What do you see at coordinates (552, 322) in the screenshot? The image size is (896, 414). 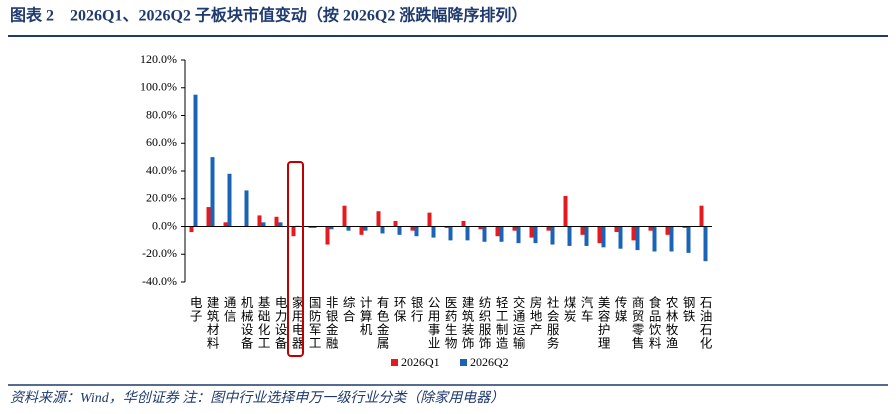 I see `x-tick-label: 社会服务` at bounding box center [552, 322].